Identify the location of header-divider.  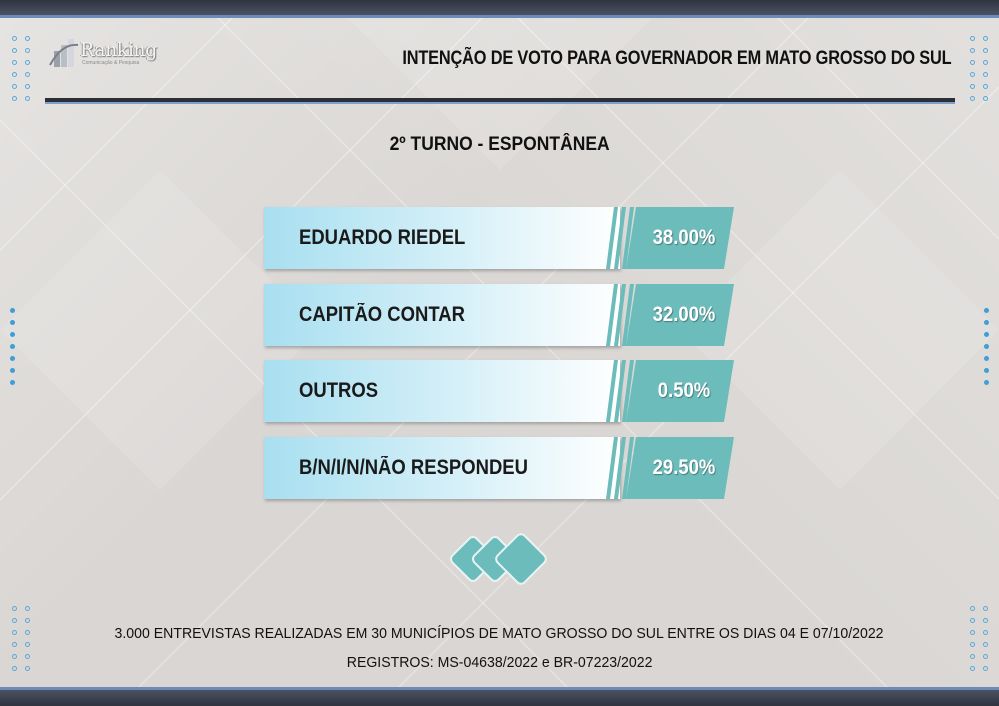
(500, 100).